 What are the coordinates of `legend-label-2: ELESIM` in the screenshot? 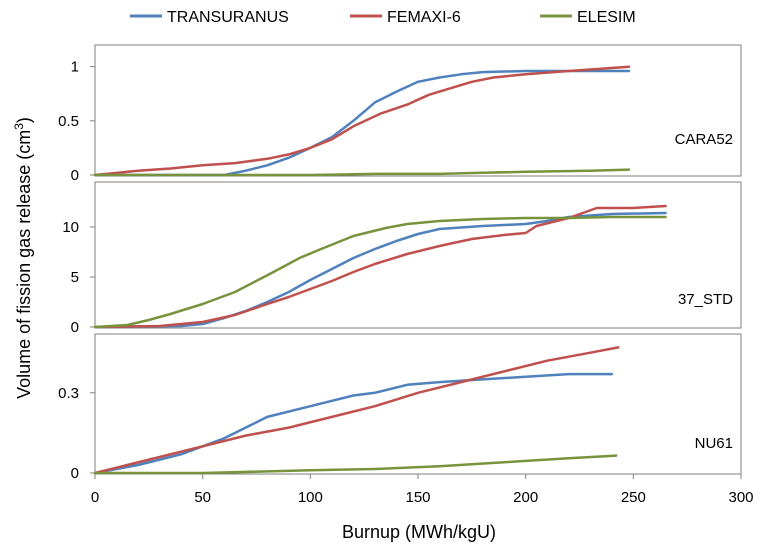 It's located at (606, 17).